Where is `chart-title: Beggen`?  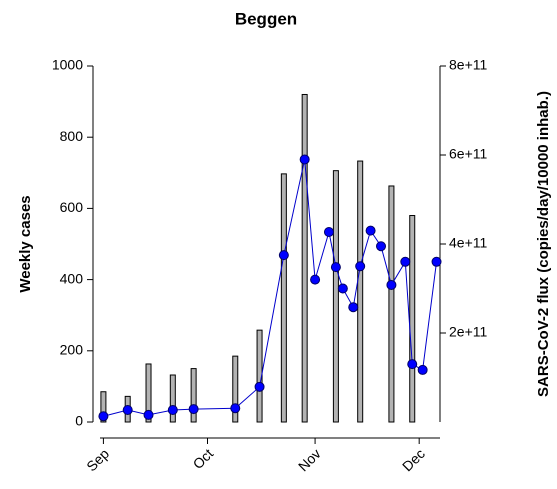
chart-title: Beggen is located at coordinates (266, 18).